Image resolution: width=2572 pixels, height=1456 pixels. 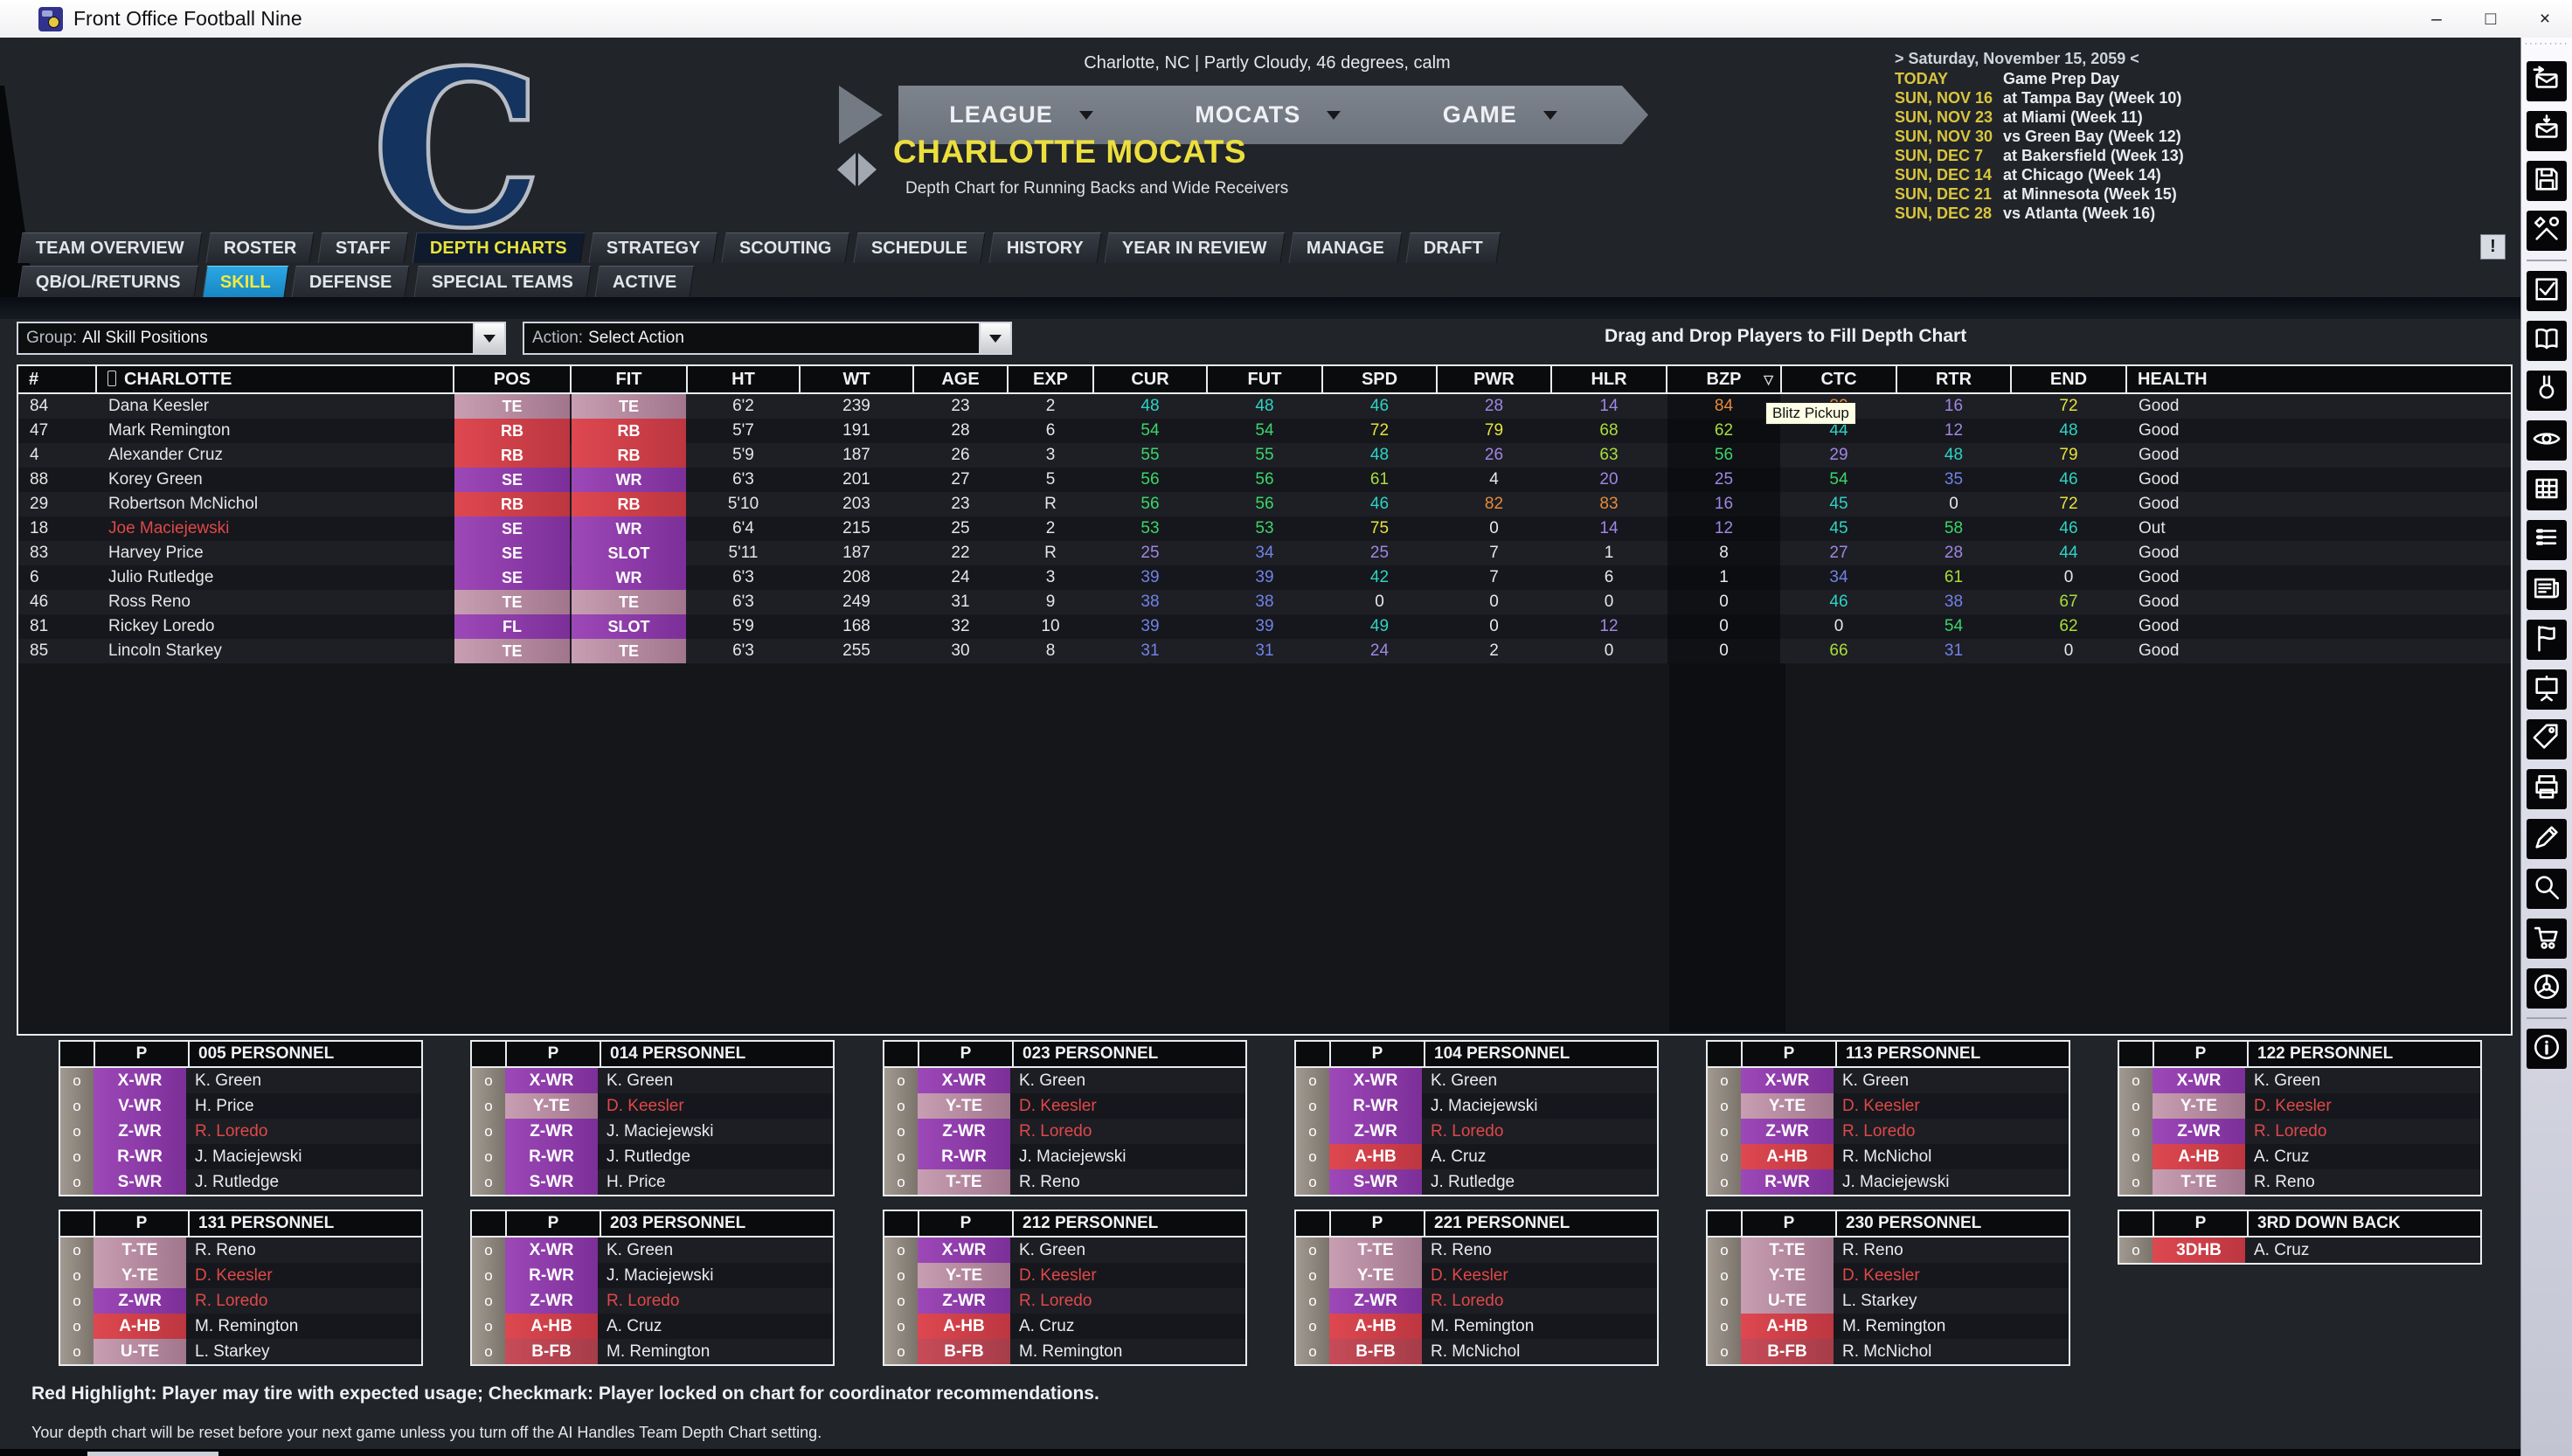 I want to click on sidebar-button-tools, so click(x=2547, y=231).